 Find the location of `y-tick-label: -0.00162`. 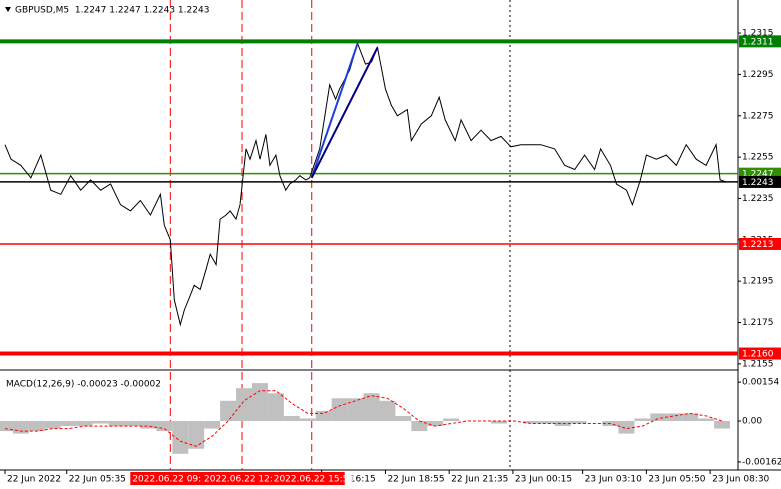

y-tick-label: -0.00162 is located at coordinates (761, 462).